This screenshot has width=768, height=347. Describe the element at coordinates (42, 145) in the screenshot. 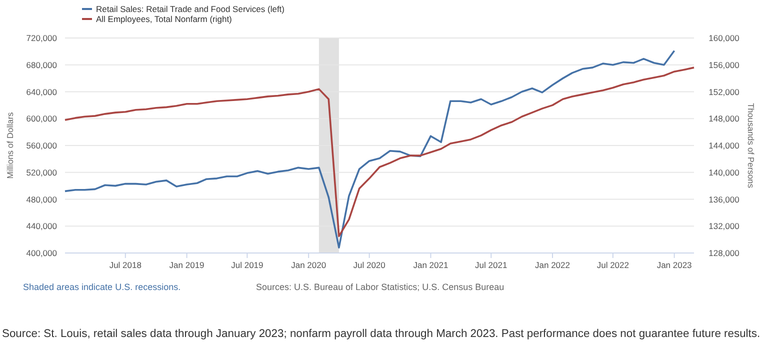

I see `y-tick-label: 560,000` at that location.